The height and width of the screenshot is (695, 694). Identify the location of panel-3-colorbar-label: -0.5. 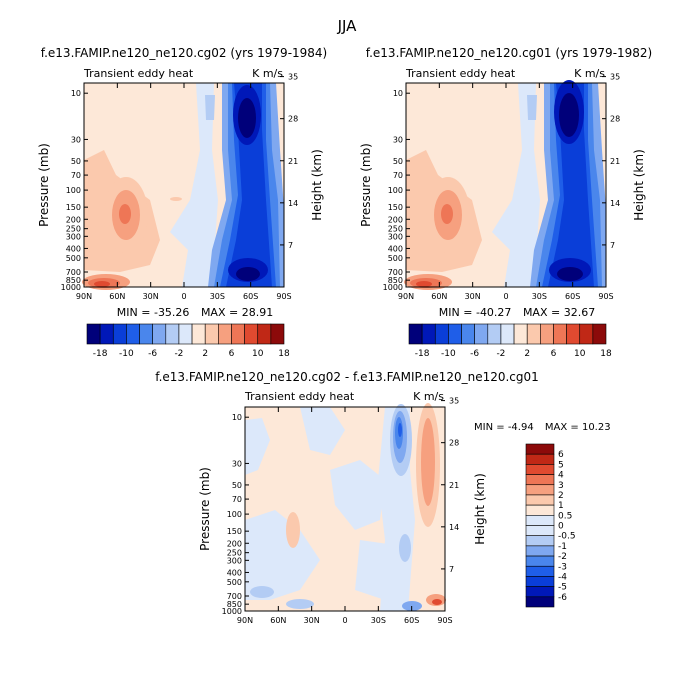
(567, 537).